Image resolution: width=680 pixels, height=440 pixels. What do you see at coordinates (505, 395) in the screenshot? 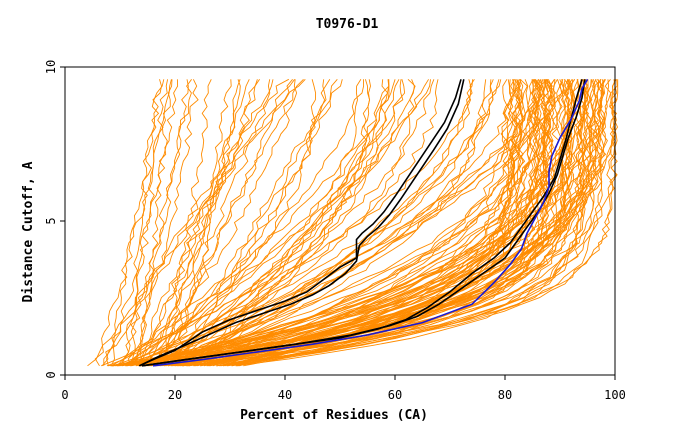
I see `x-tick-label: 80` at bounding box center [505, 395].